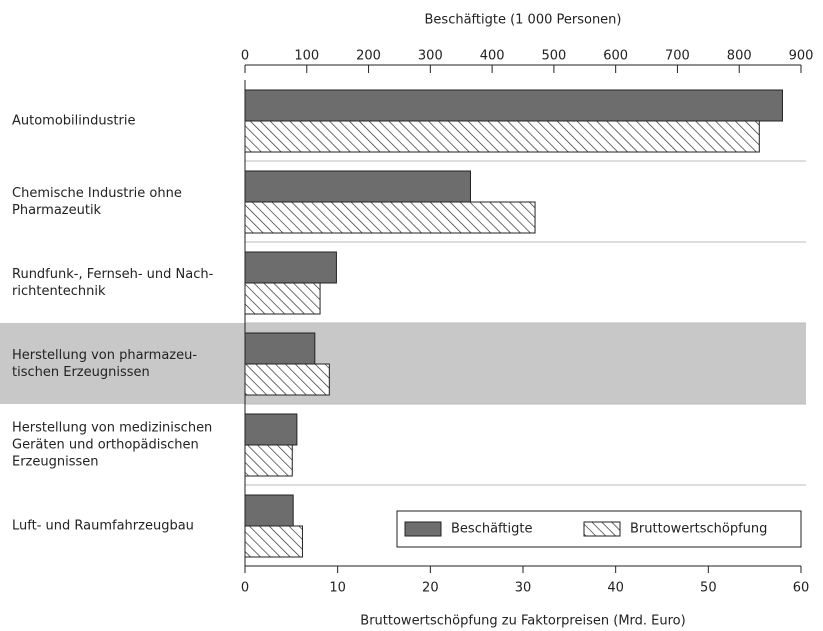  What do you see at coordinates (245, 56) in the screenshot?
I see `top-tick-label: 0` at bounding box center [245, 56].